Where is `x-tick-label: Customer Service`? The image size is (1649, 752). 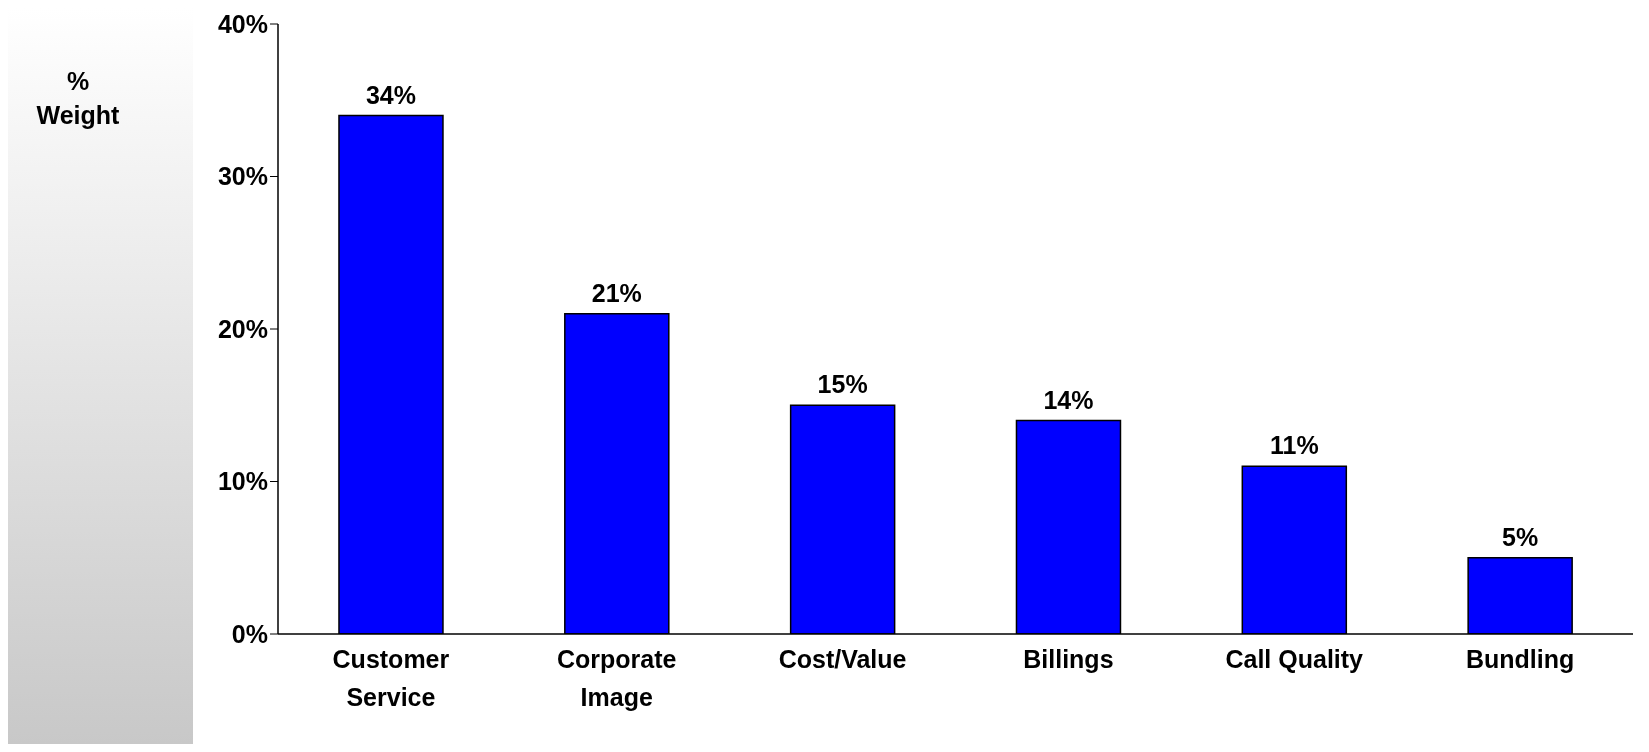
x-tick-label: Customer Service is located at coordinates (391, 678).